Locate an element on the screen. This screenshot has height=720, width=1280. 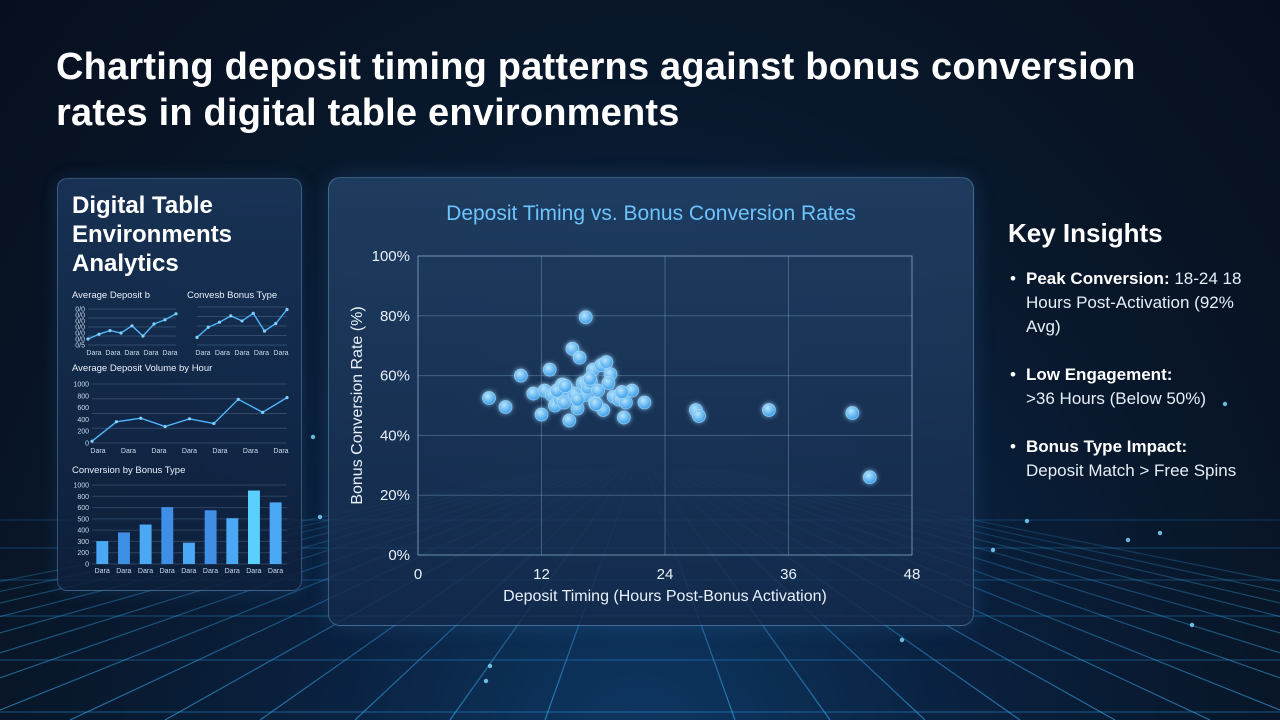
y-axis-label: Bonus Conversion Rate (%) is located at coordinates (357, 405).